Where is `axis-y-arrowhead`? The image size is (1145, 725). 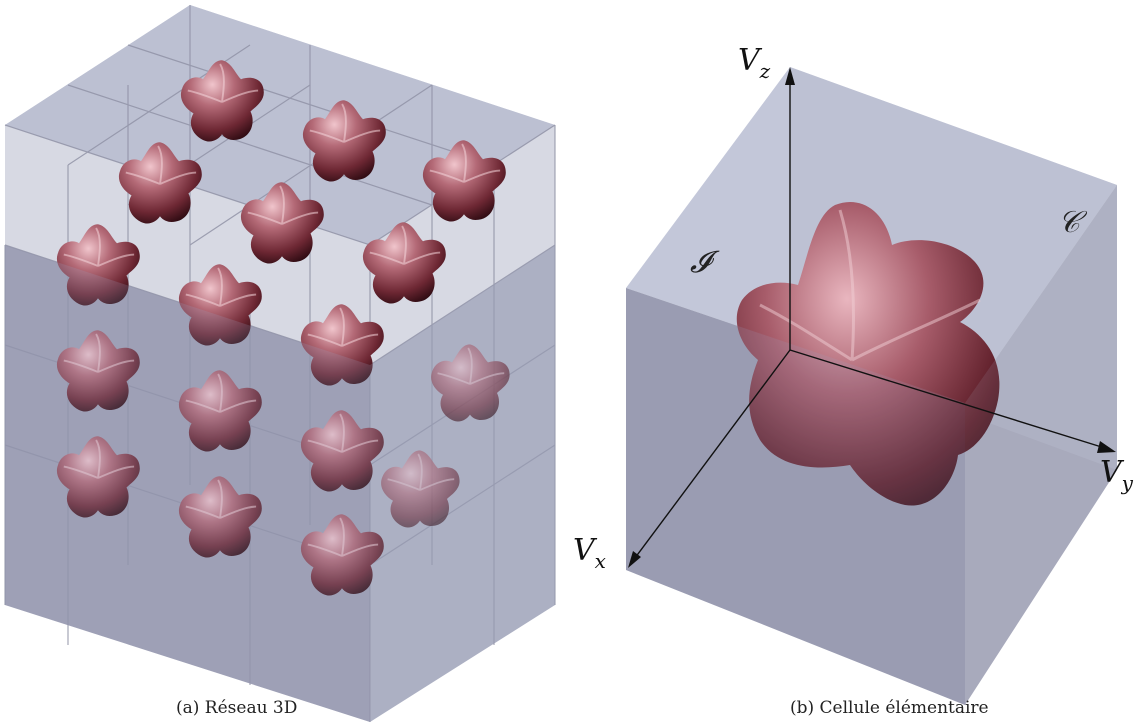
axis-y-arrowhead is located at coordinates (1106, 447).